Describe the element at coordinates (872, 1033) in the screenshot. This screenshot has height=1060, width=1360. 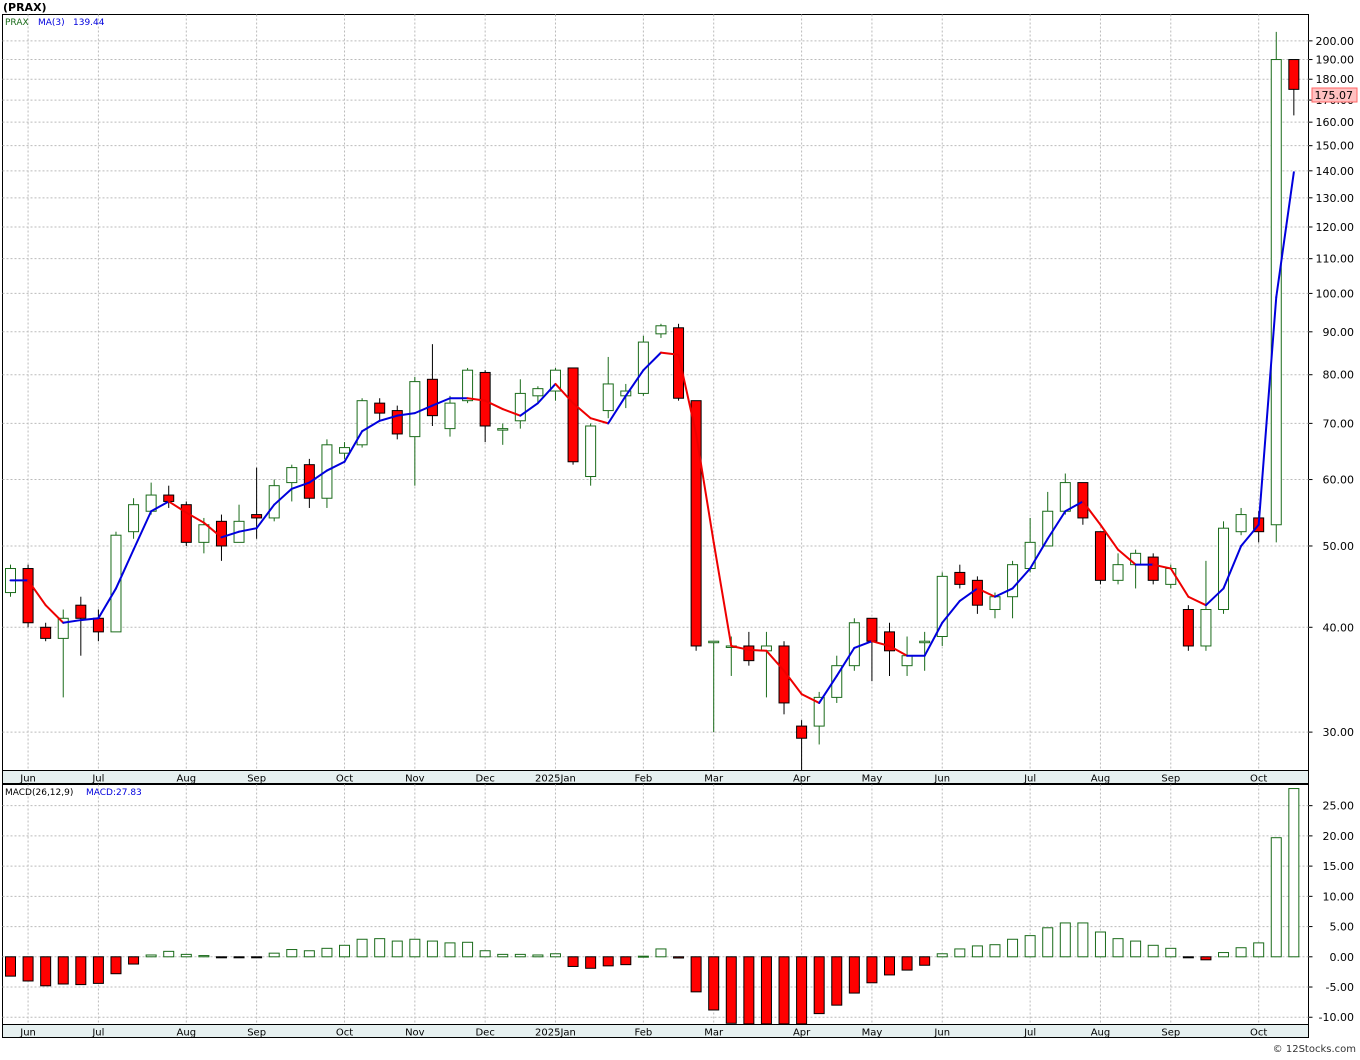
I see `macd-month-label: May` at that location.